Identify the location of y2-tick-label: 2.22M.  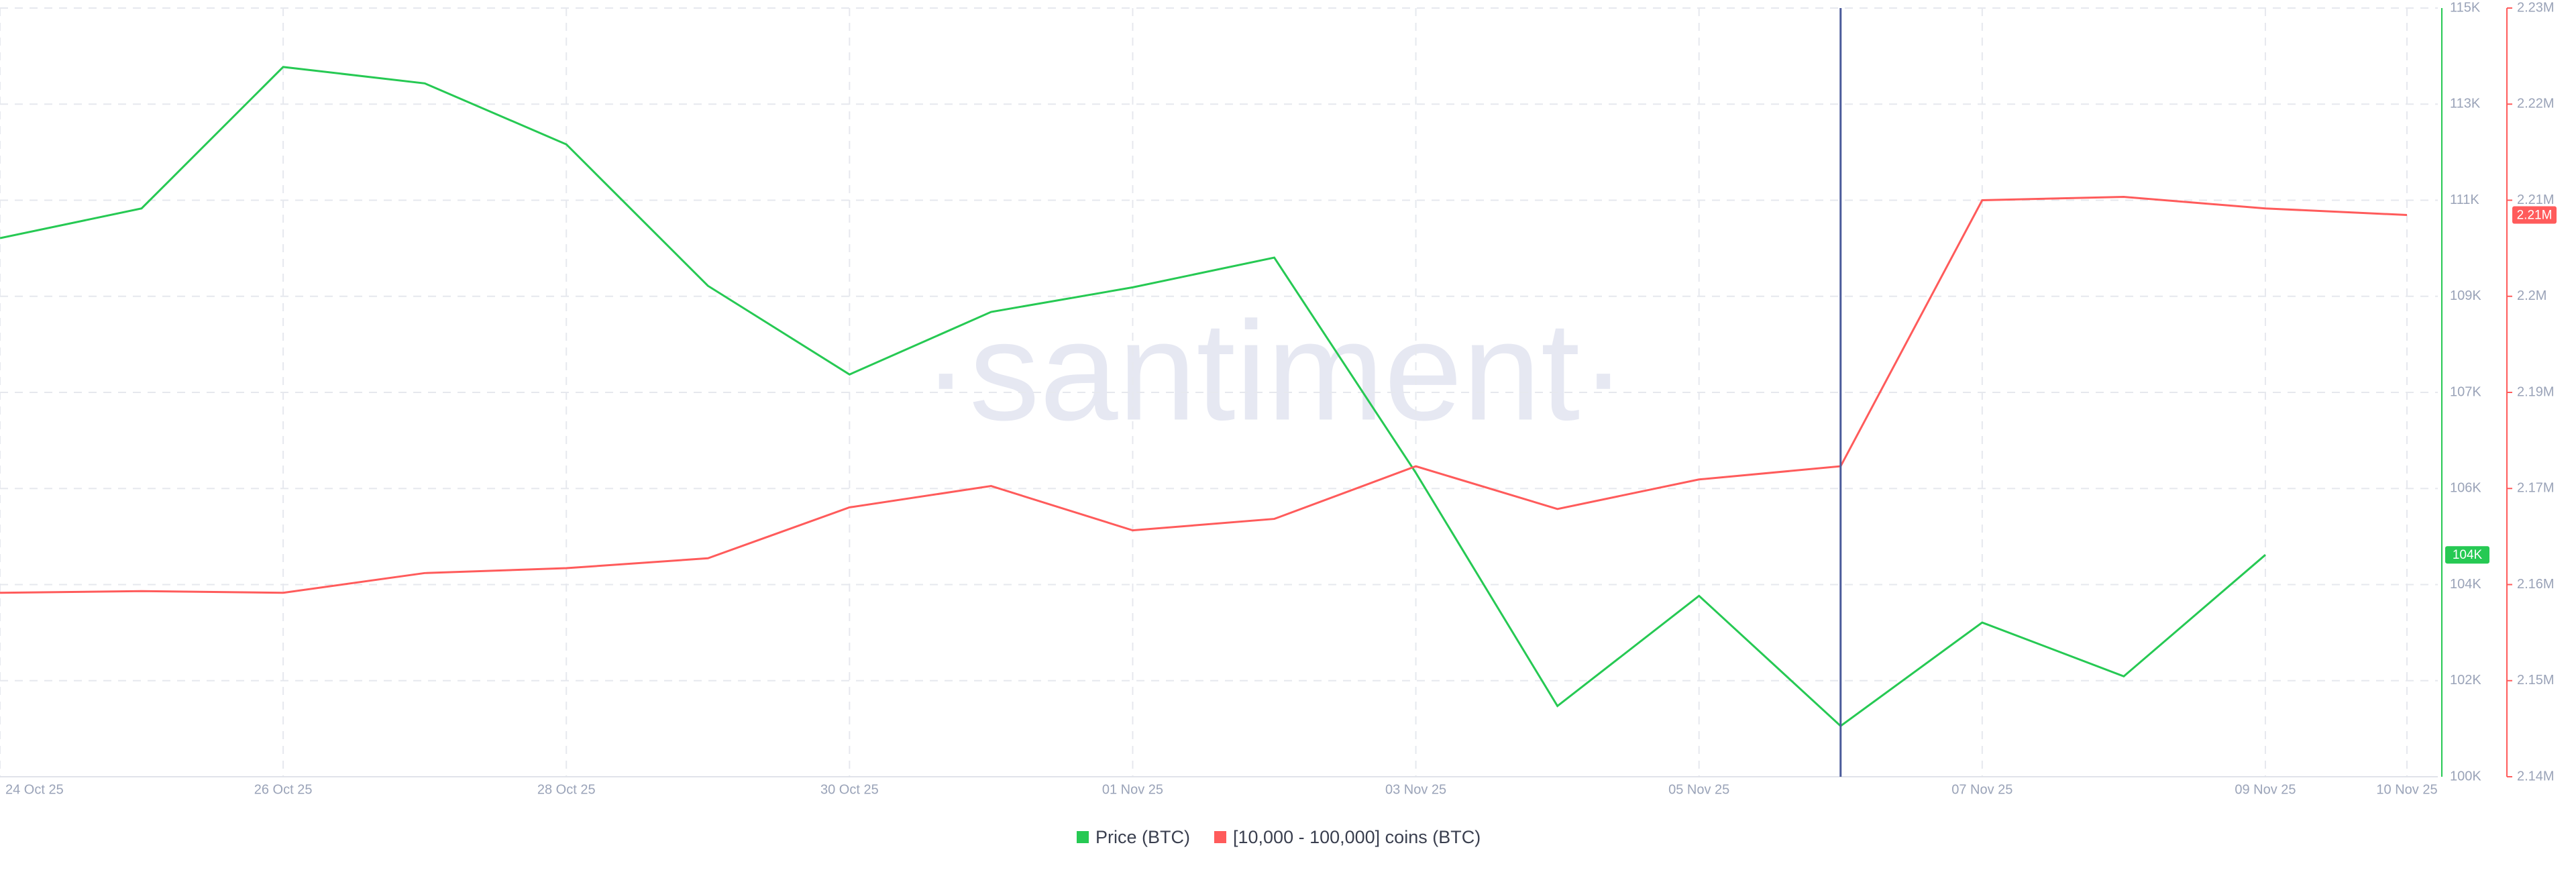
(2536, 104).